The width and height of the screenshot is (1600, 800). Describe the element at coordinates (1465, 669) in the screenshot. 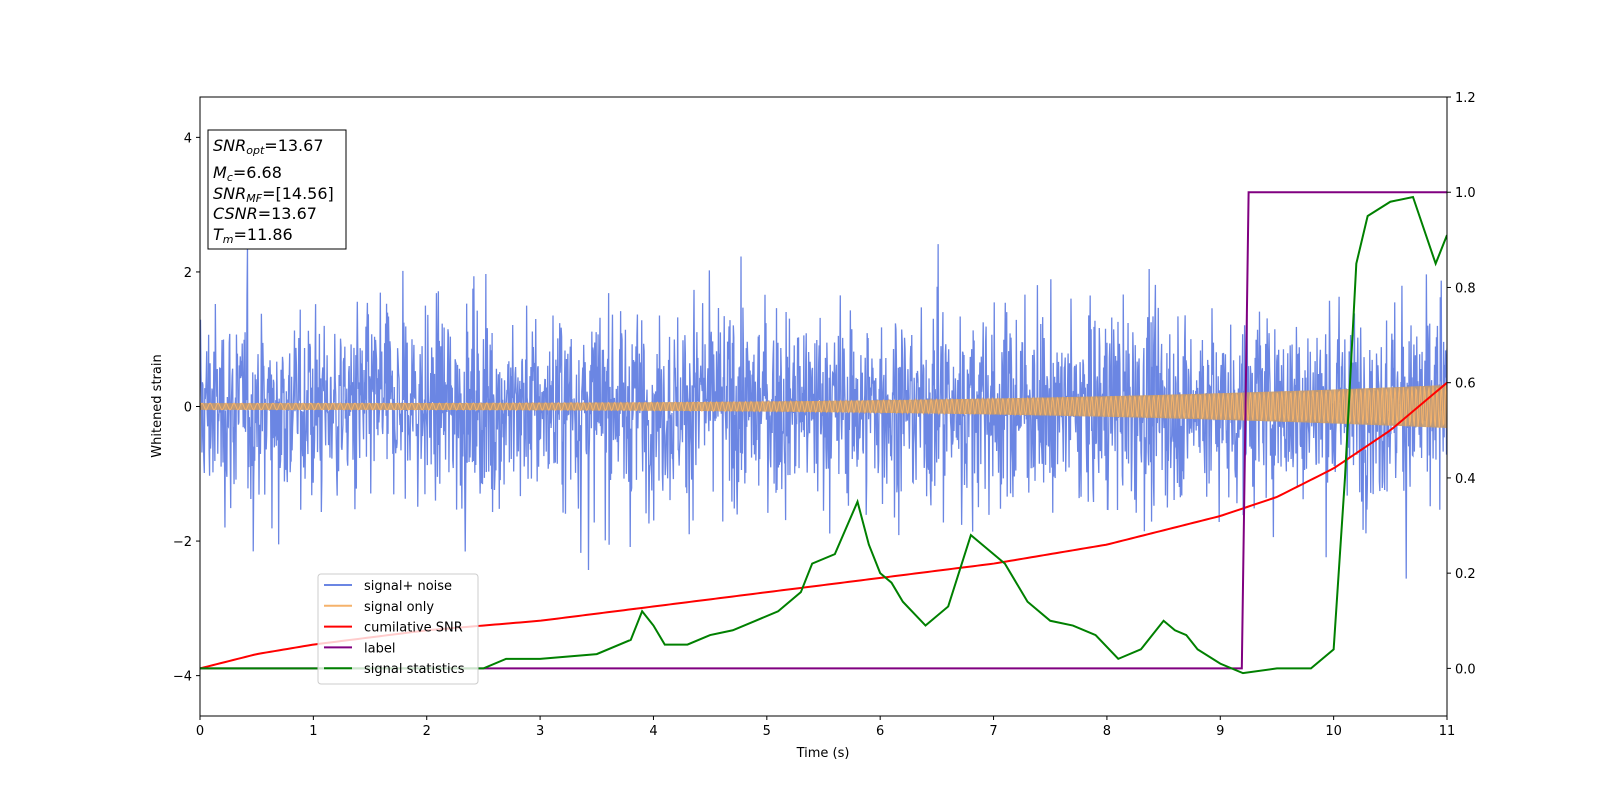

I see `y2-tick-label: 0.0` at that location.